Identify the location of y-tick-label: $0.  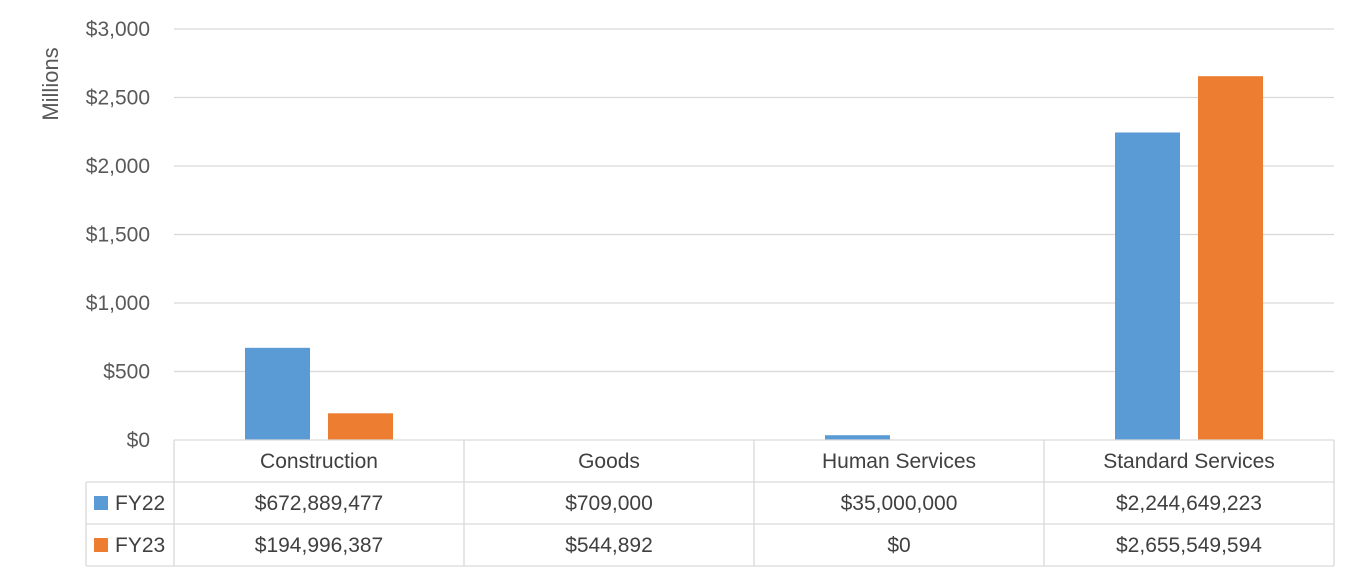
(138, 440).